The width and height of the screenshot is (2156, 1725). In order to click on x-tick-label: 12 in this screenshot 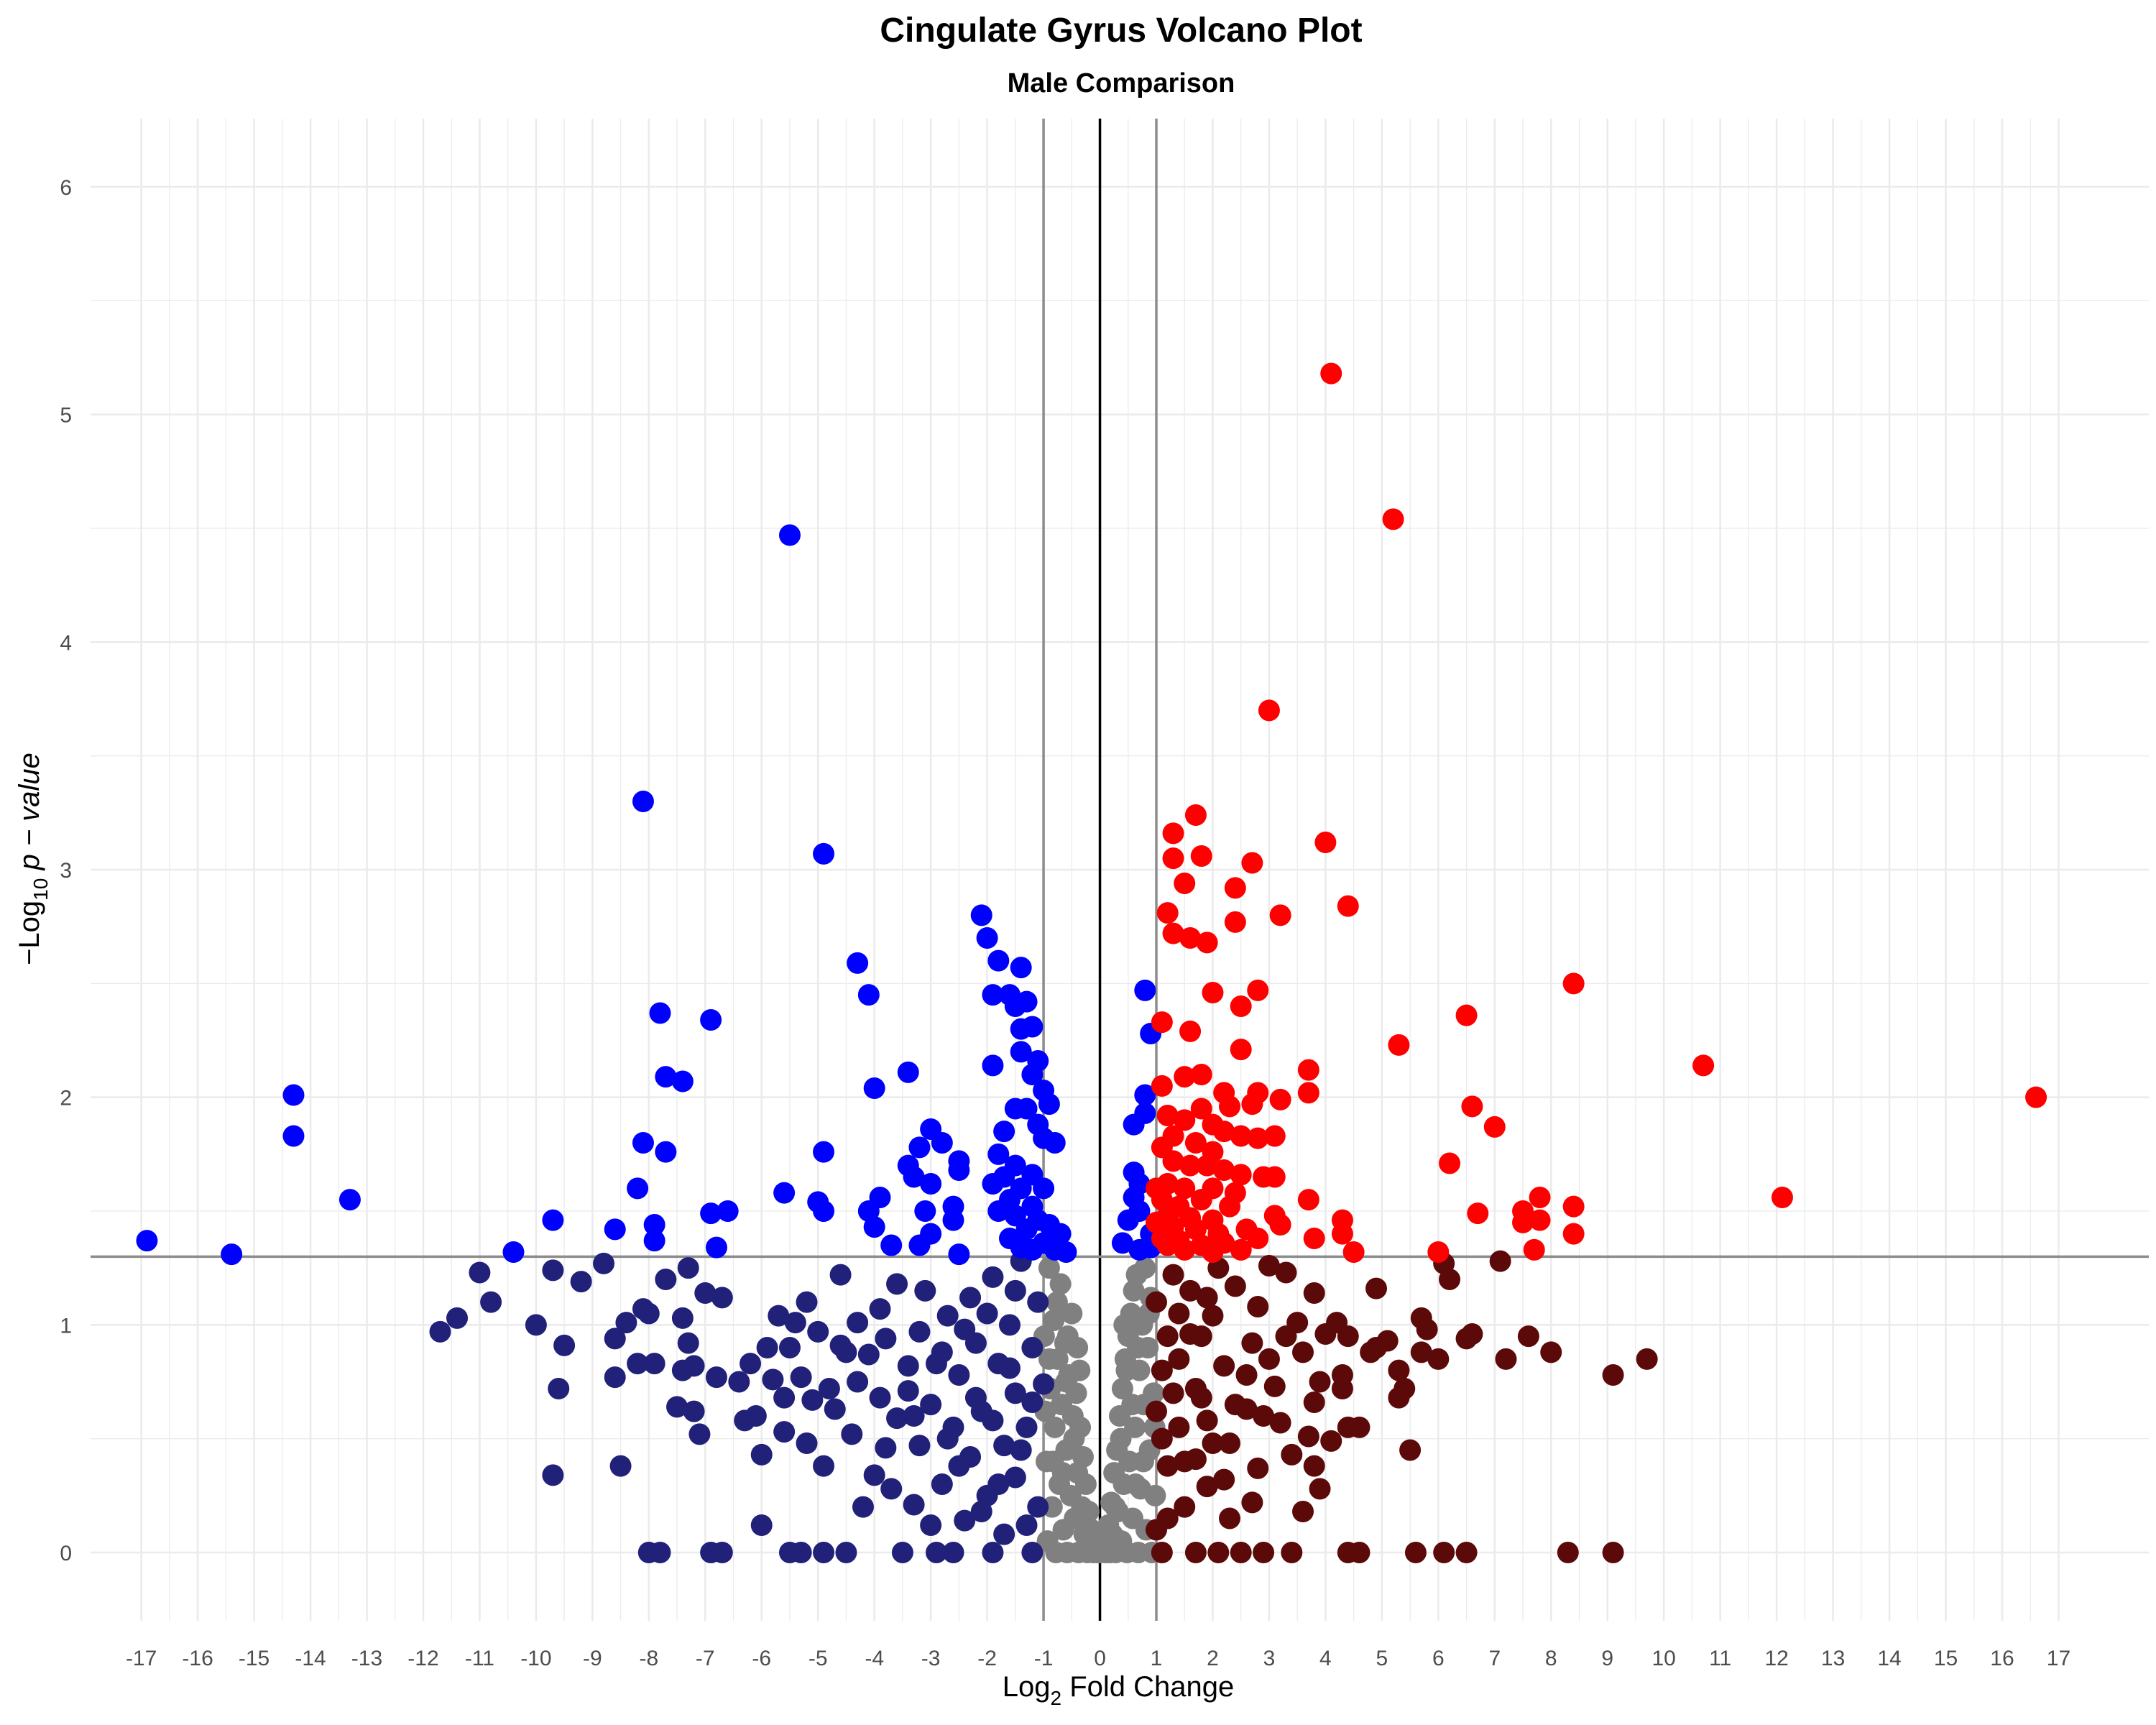, I will do `click(1776, 1658)`.